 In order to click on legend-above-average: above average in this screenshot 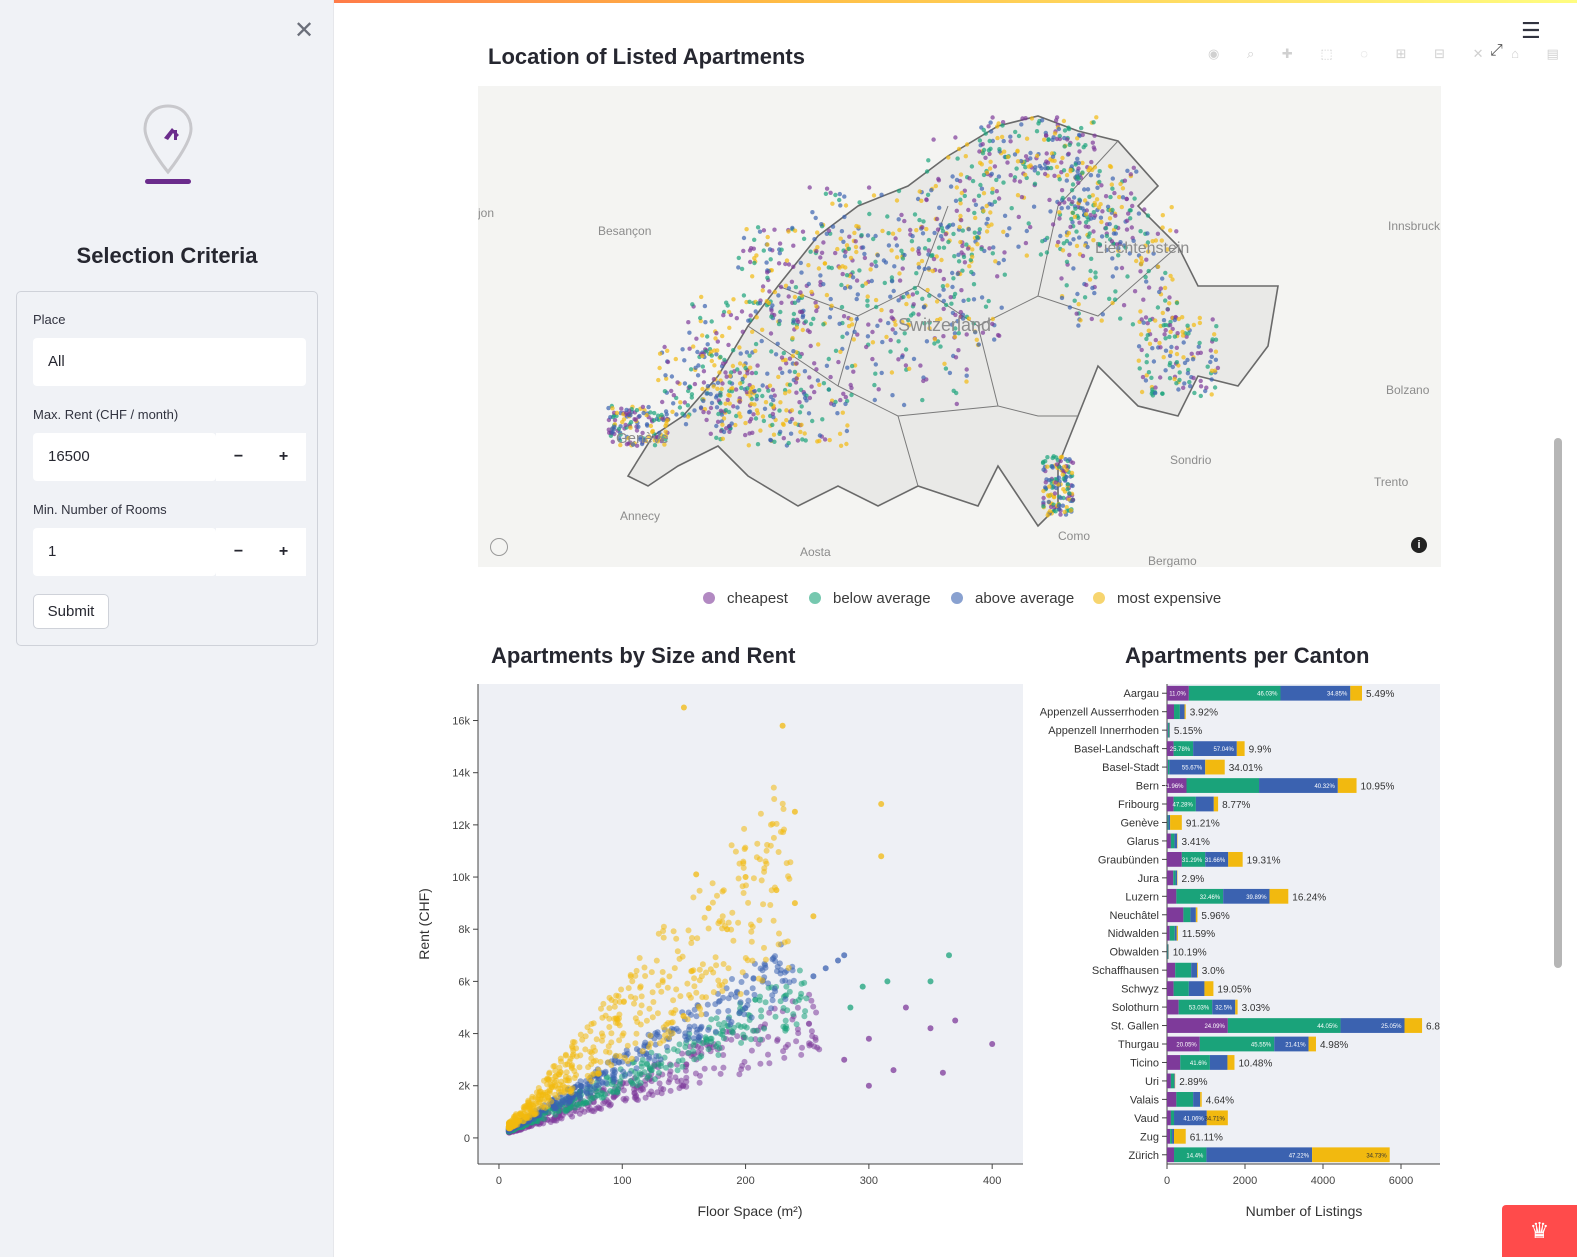, I will do `click(1012, 598)`.